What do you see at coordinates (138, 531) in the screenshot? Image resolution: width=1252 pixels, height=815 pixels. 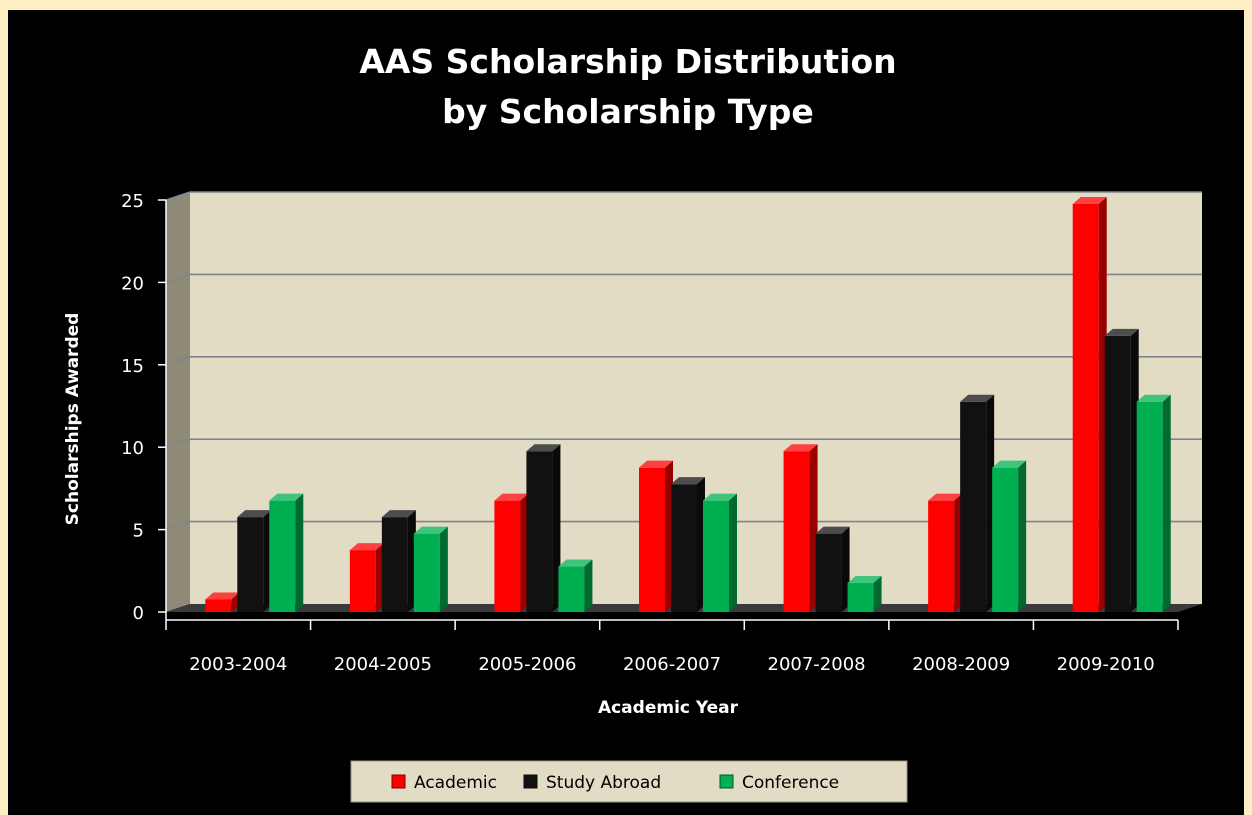 I see `y-tick-label: 5` at bounding box center [138, 531].